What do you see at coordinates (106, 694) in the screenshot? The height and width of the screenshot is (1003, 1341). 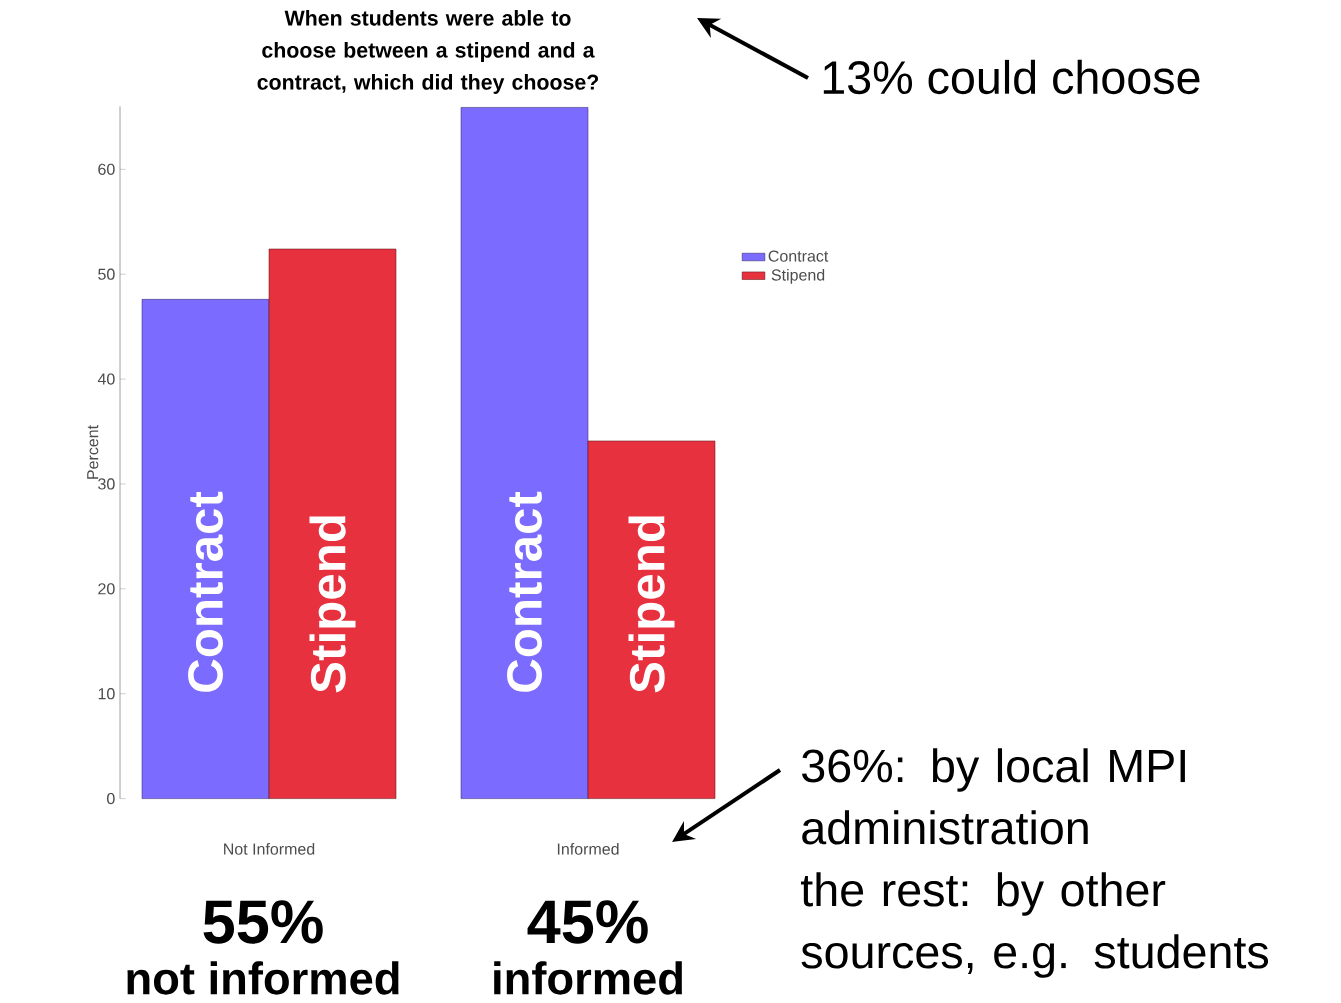 I see `y-tick-label: 10` at bounding box center [106, 694].